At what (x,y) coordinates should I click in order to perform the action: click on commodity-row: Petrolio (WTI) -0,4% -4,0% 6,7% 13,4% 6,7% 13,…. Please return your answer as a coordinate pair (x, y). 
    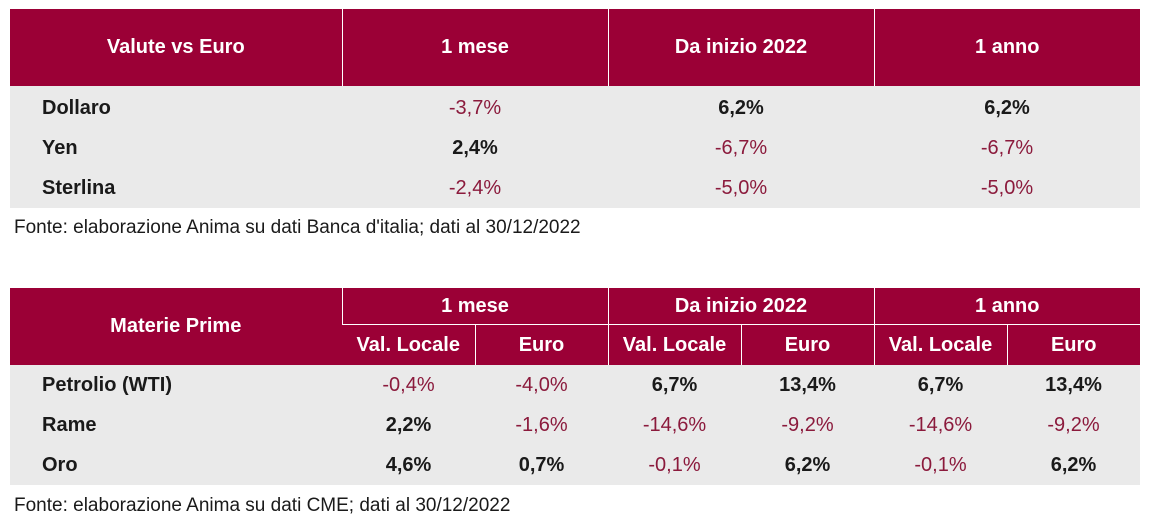
    Looking at the image, I should click on (575, 385).